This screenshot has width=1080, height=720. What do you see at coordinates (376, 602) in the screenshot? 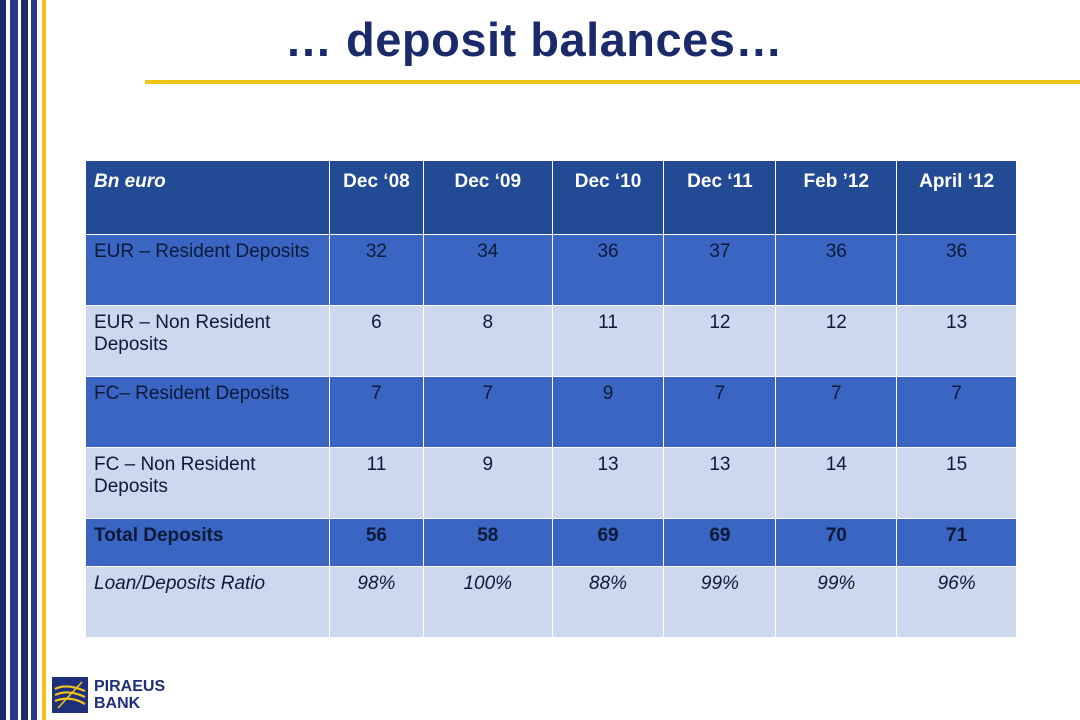
I see `table-cell: 98%` at bounding box center [376, 602].